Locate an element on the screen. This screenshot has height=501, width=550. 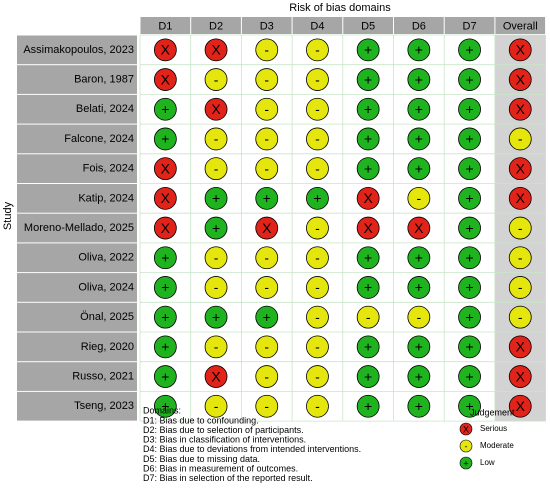
column-header: D3 is located at coordinates (267, 26).